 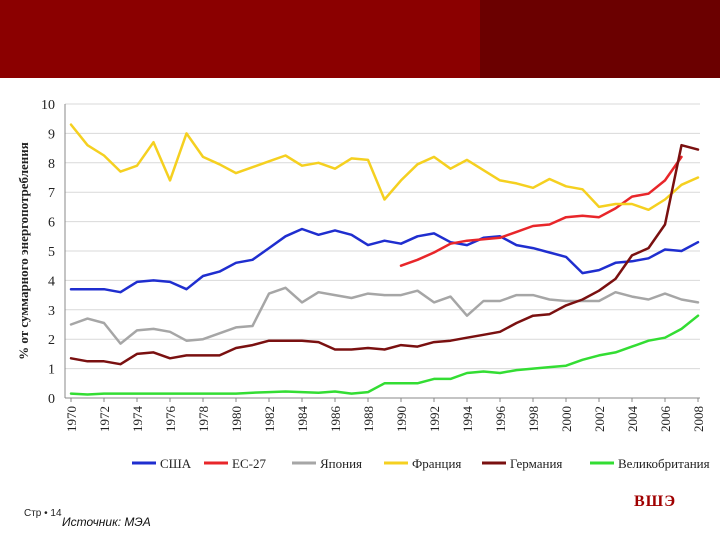 What do you see at coordinates (51, 252) in the screenshot?
I see `y-tick-label: 5` at bounding box center [51, 252].